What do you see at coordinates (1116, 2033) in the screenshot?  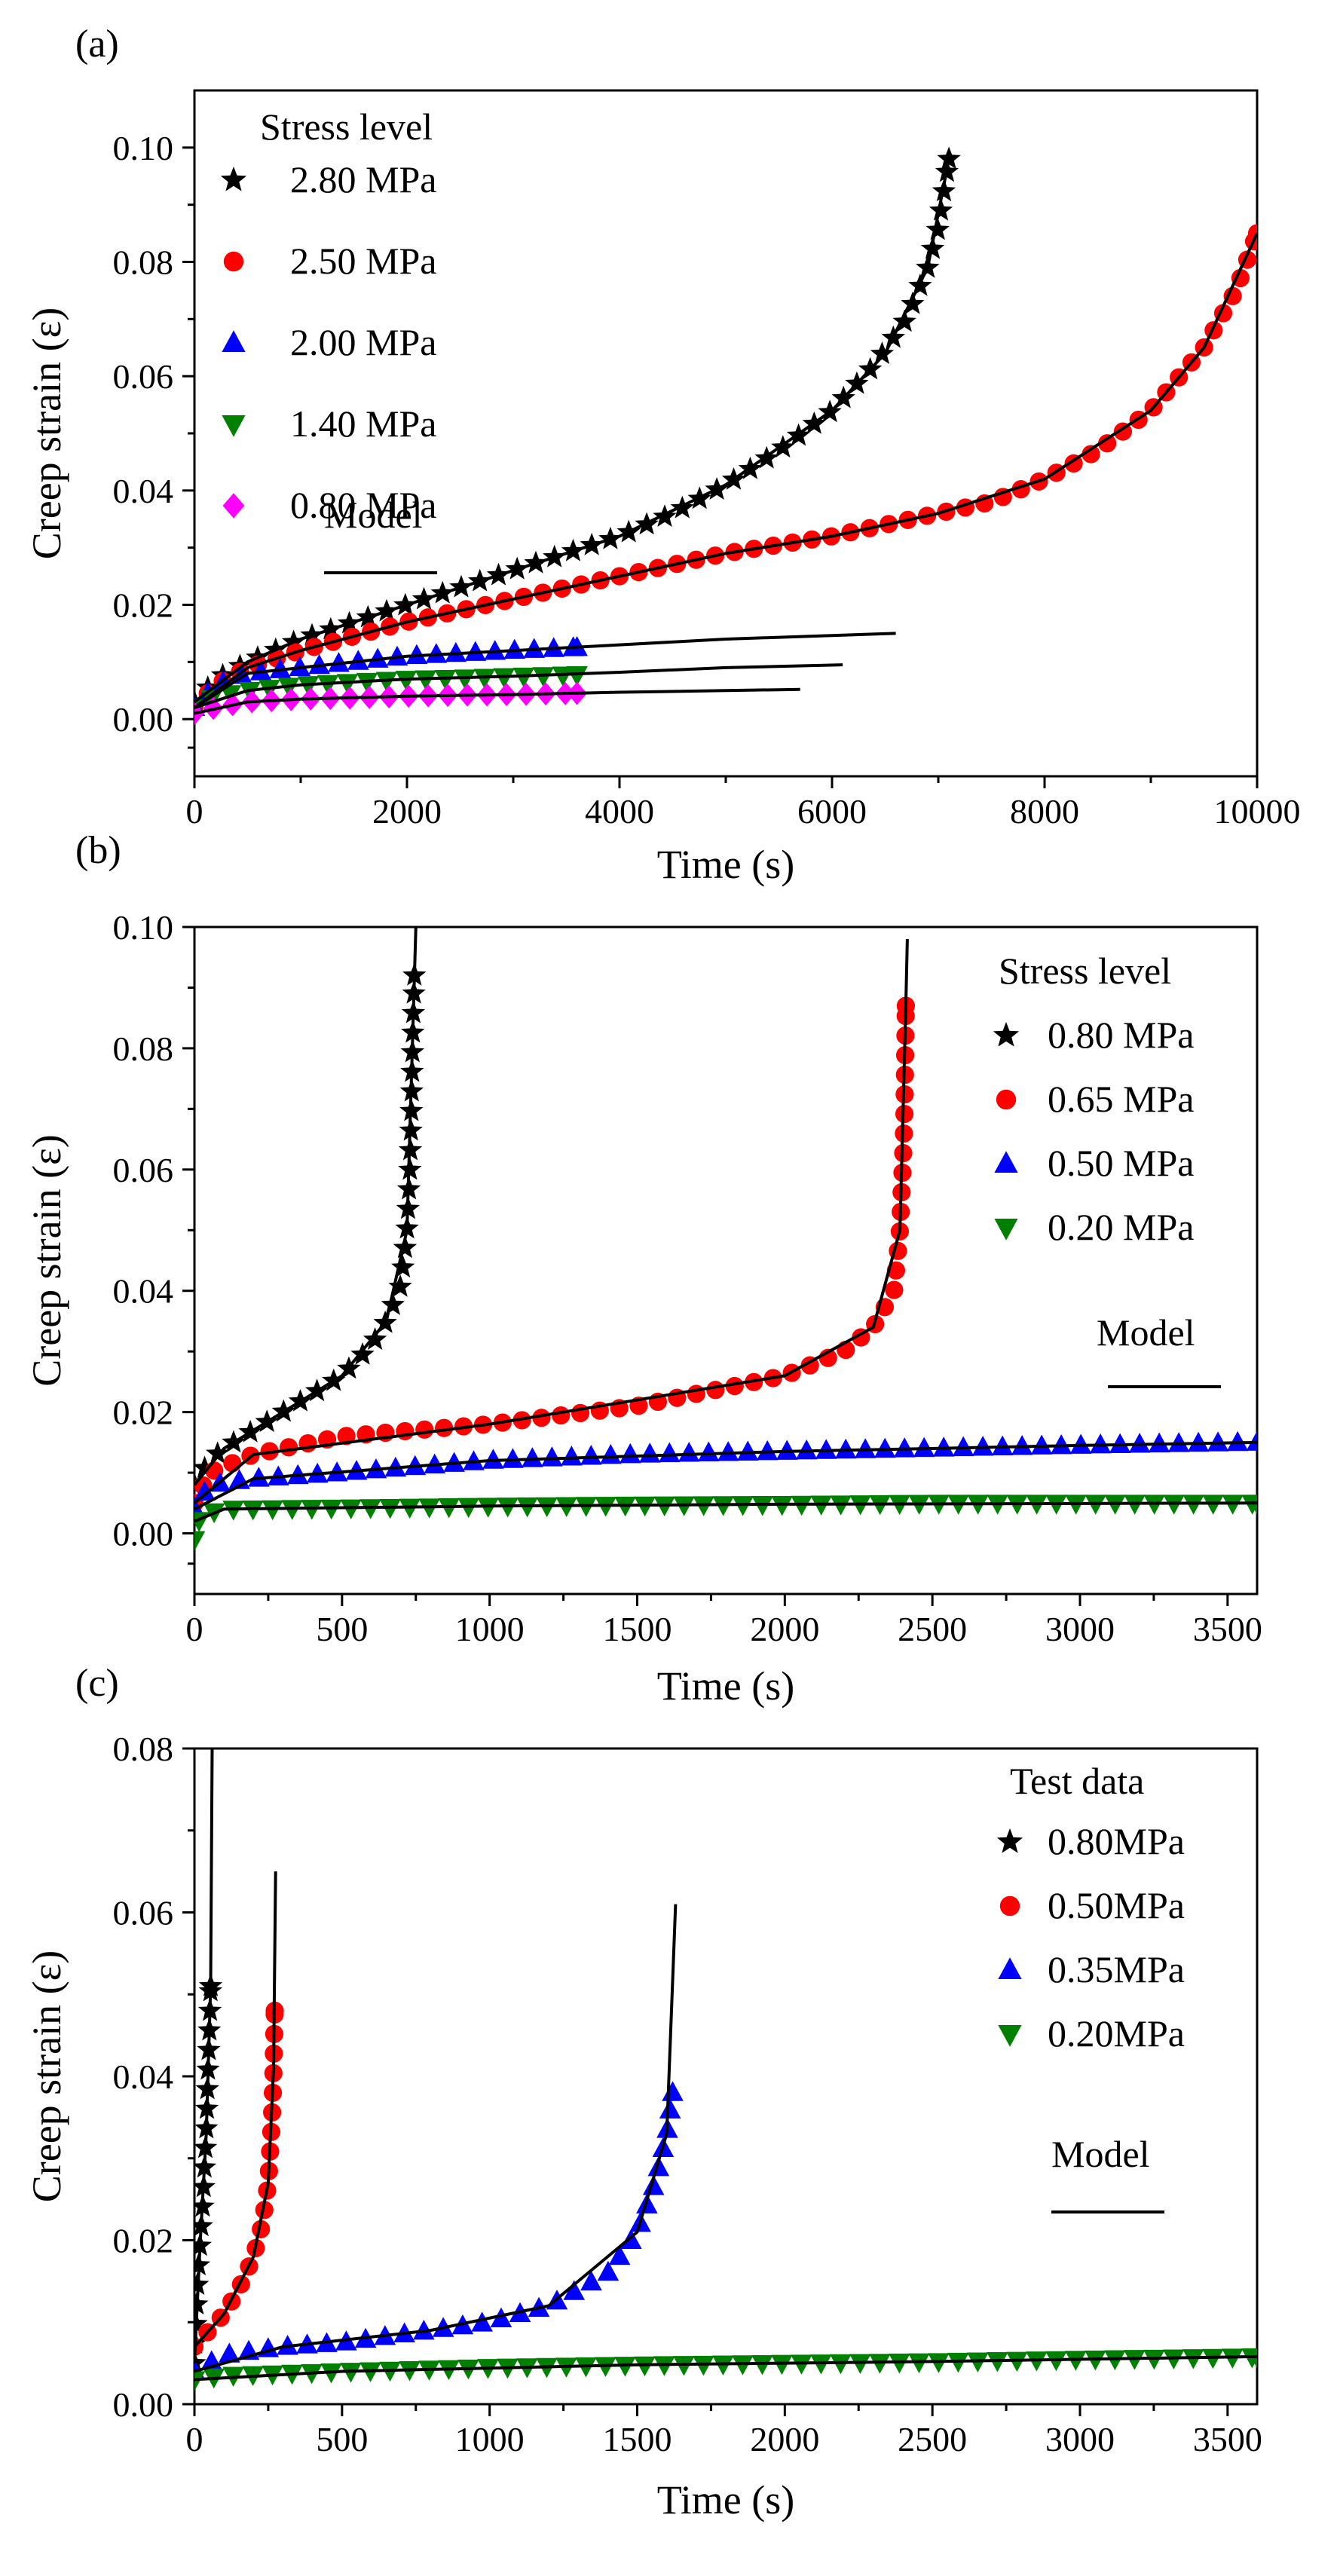 I see `legend-entry: 0.20MPa` at bounding box center [1116, 2033].